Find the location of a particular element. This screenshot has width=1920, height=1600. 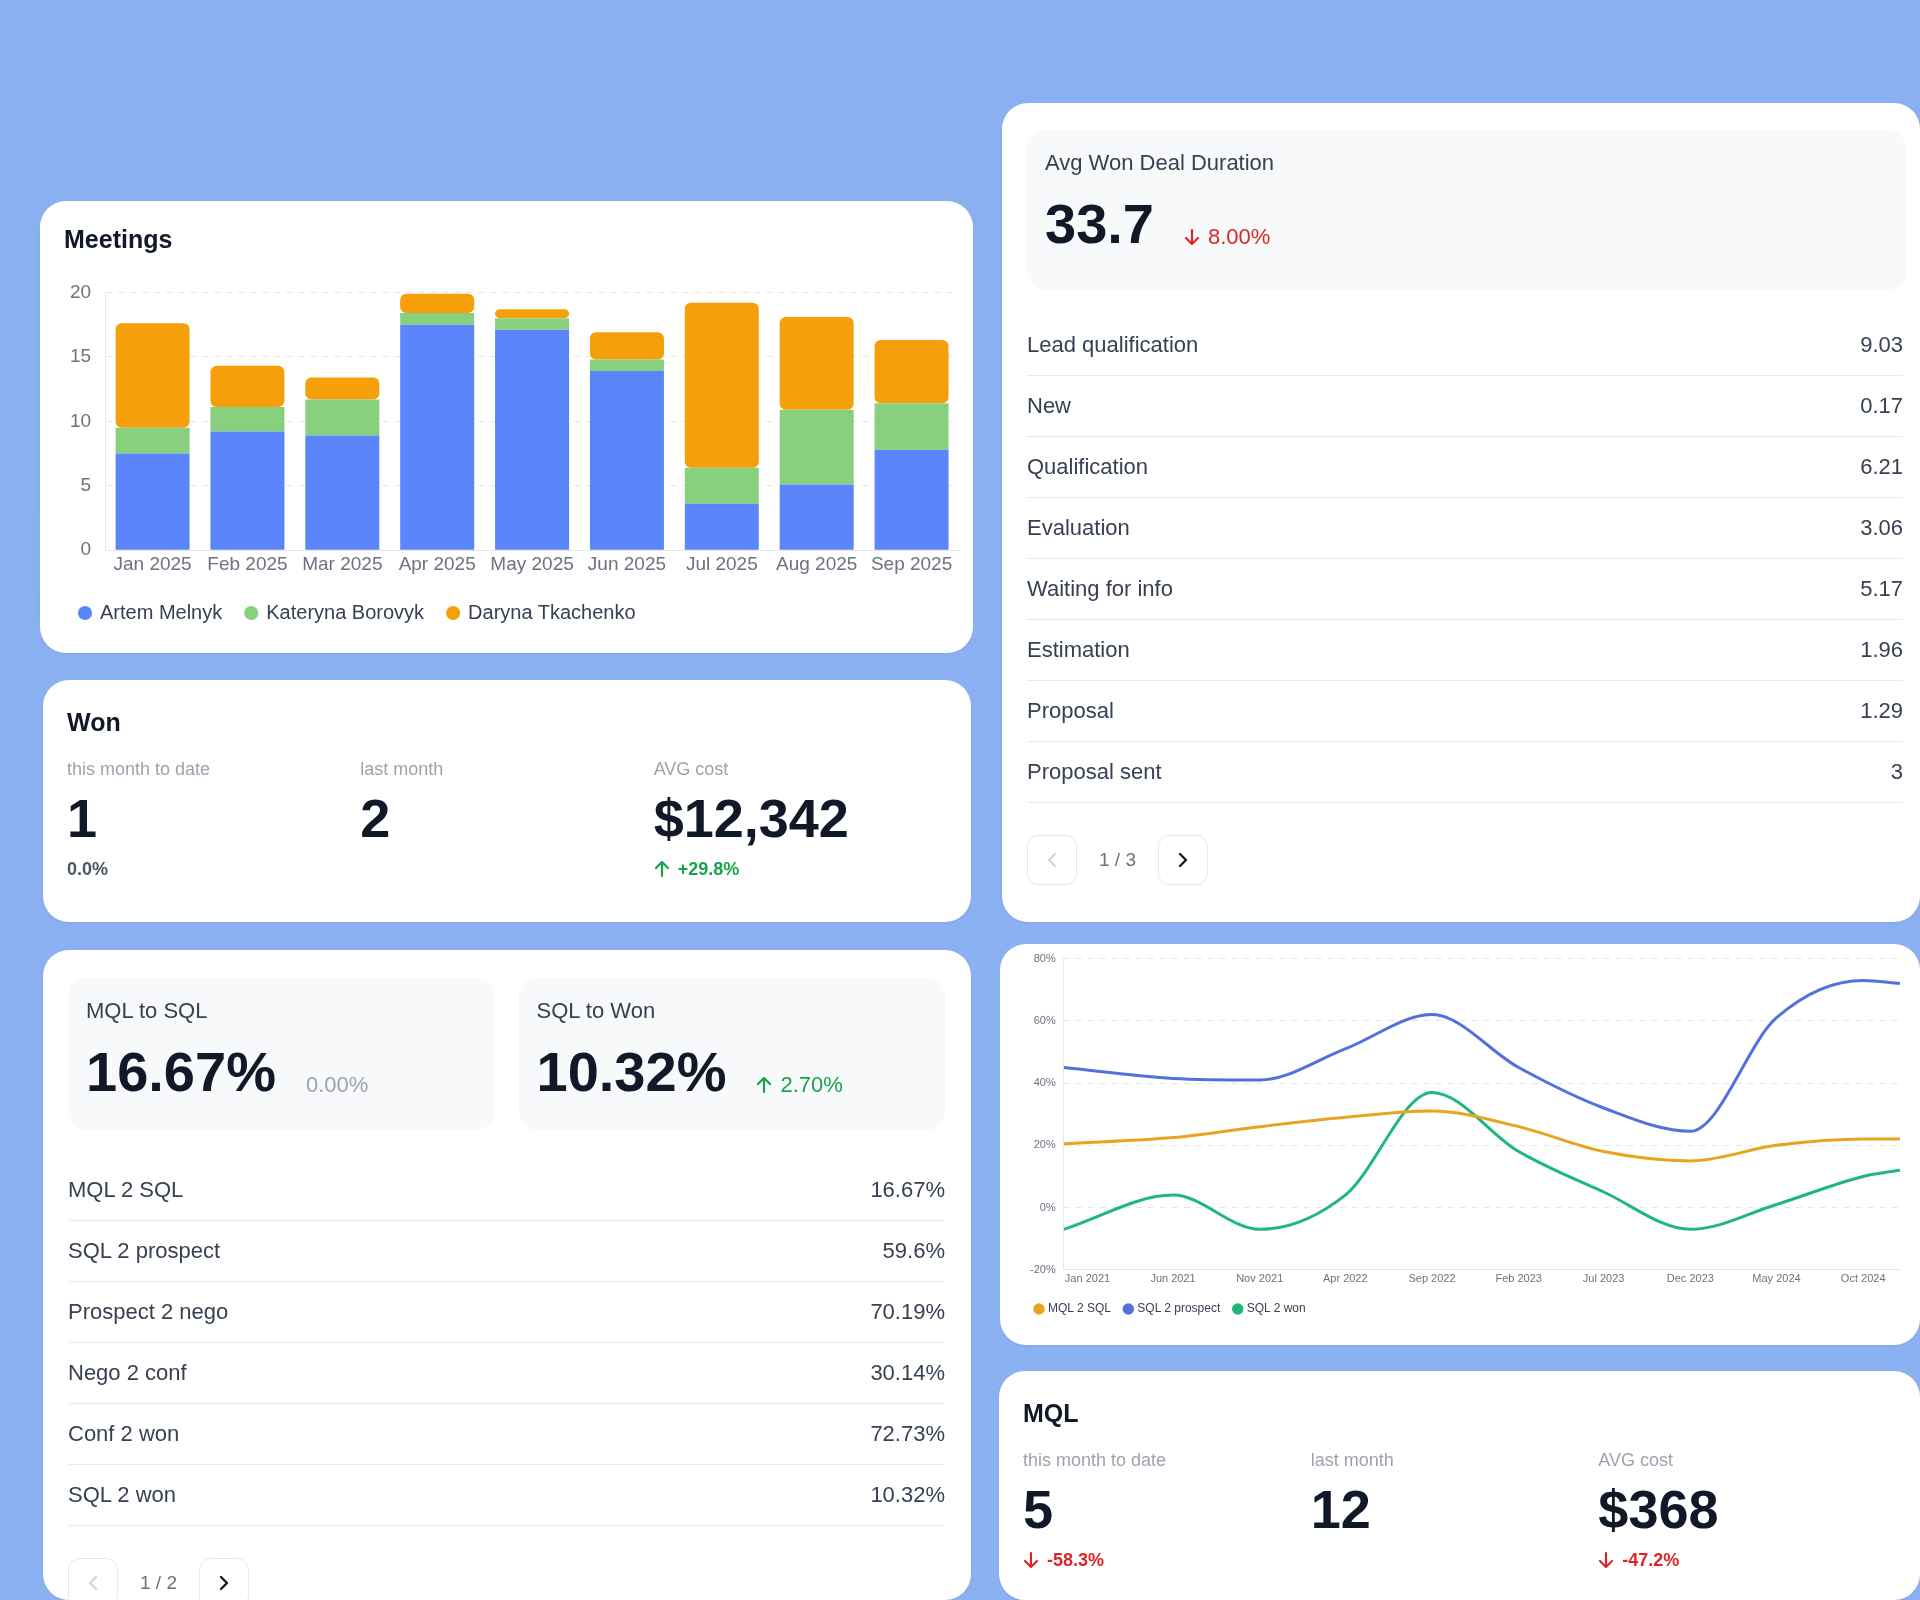

x-tick-label: Dec 2023 is located at coordinates (1690, 1278).